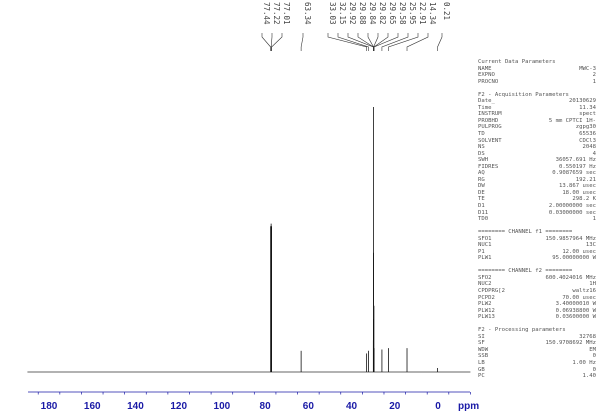  Describe the element at coordinates (537, 311) in the screenshot. I see `param-row: PLW12 0.06938800 W` at that location.